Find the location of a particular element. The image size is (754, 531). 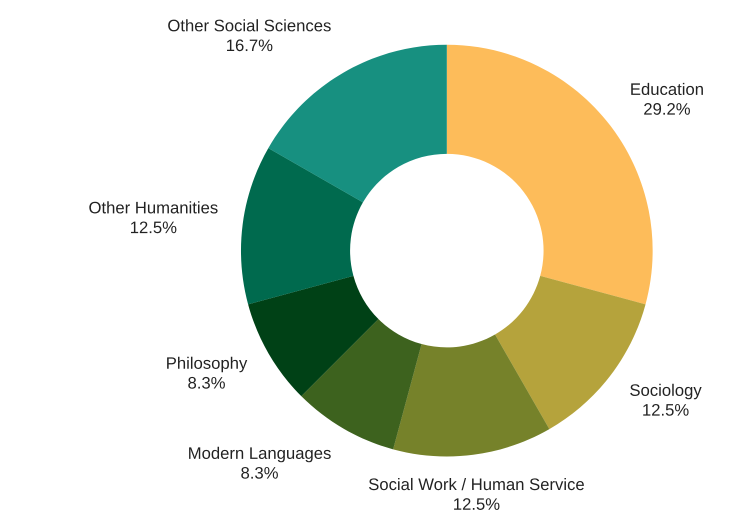

slice-label: Sociology is located at coordinates (666, 392).